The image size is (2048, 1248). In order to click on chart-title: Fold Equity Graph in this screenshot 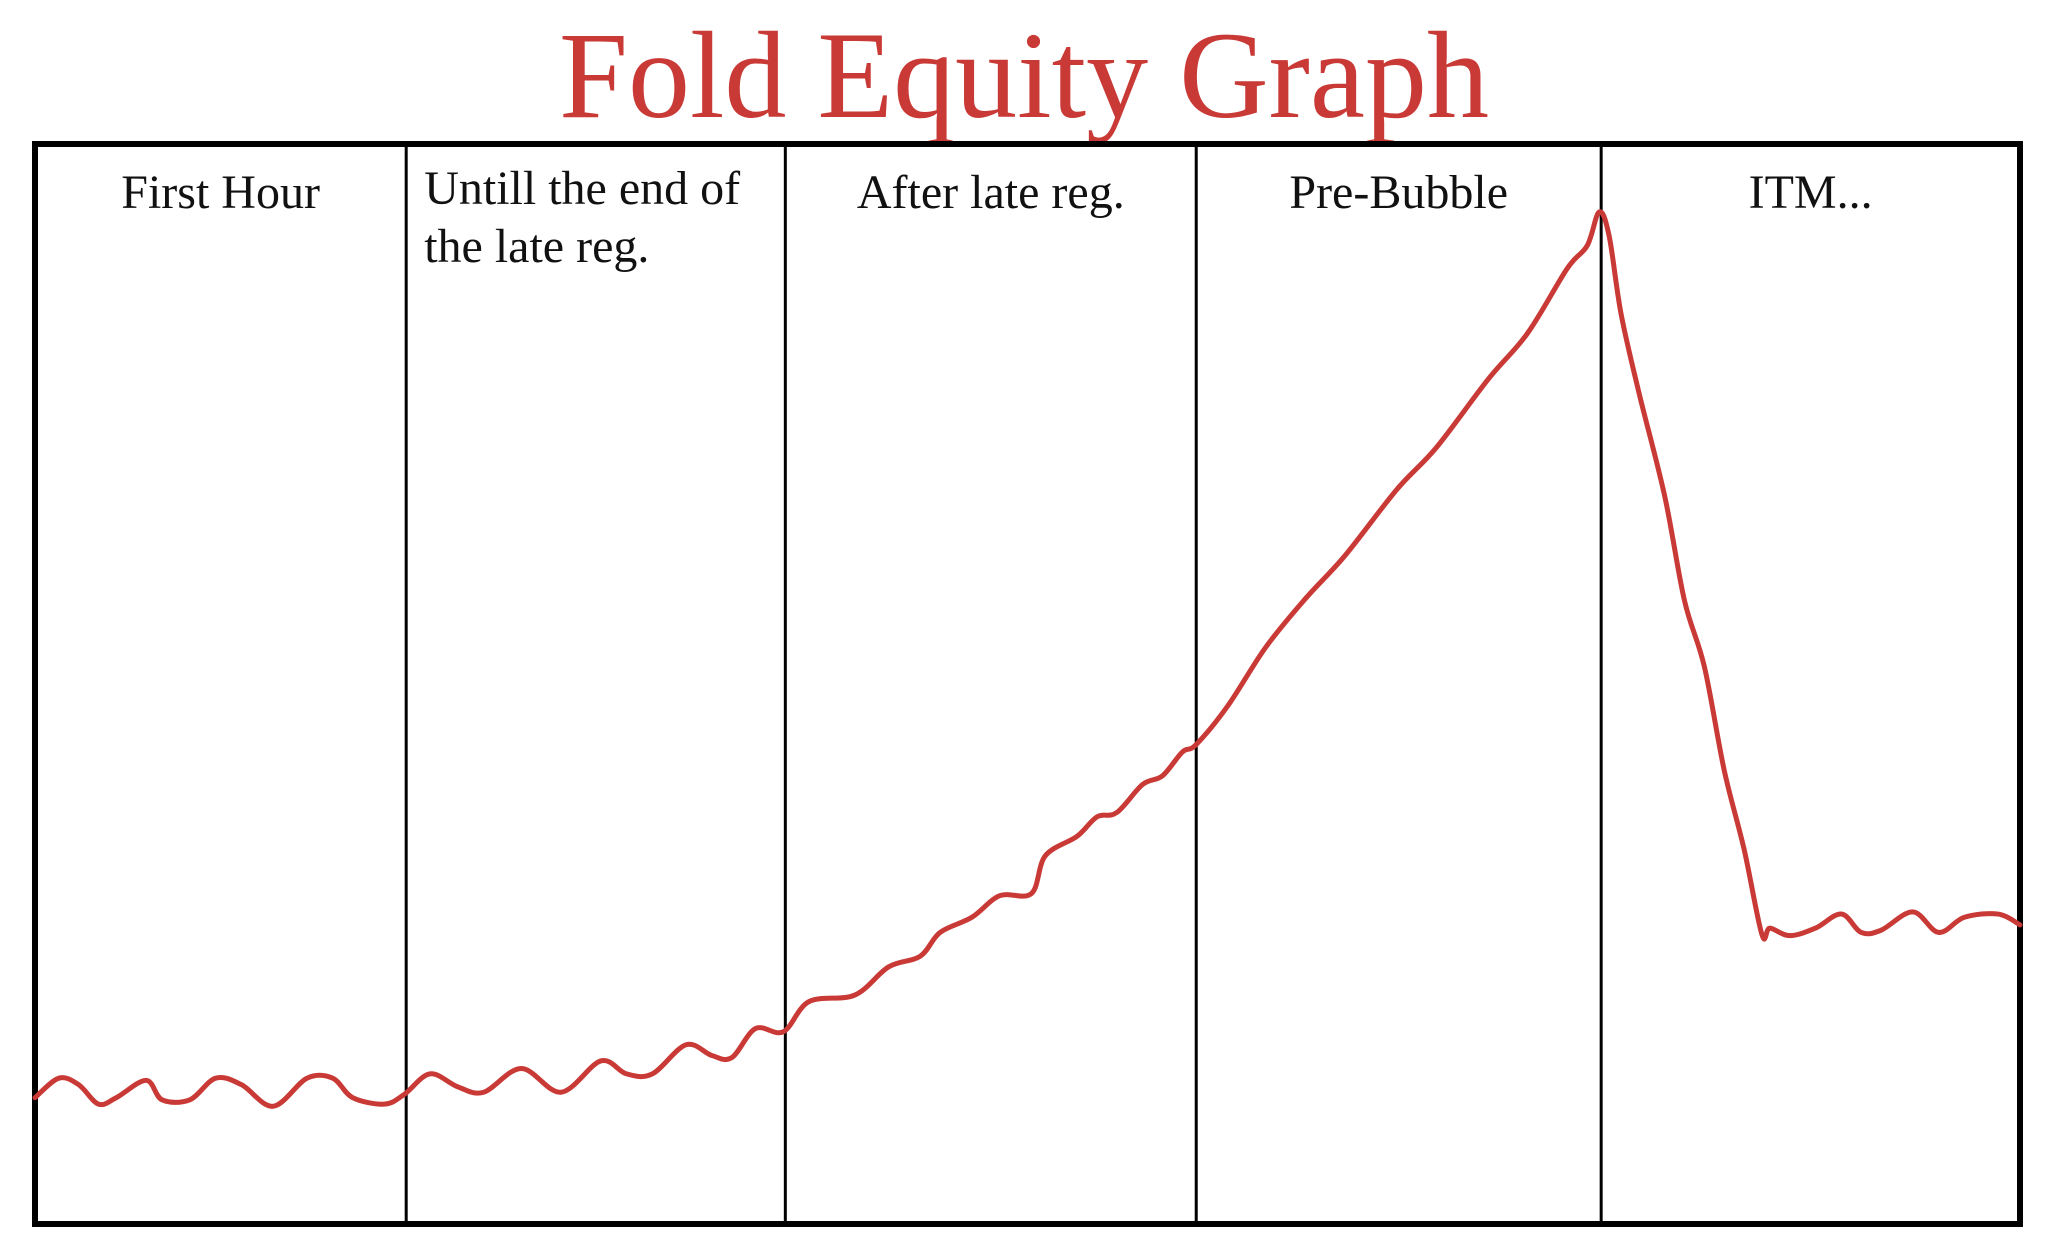, I will do `click(1024, 75)`.